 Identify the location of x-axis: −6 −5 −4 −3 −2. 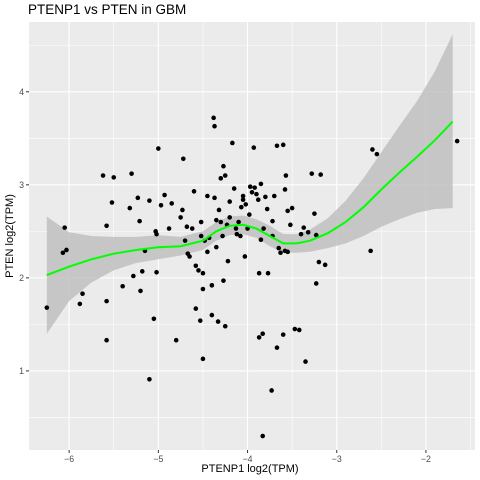
(247, 457).